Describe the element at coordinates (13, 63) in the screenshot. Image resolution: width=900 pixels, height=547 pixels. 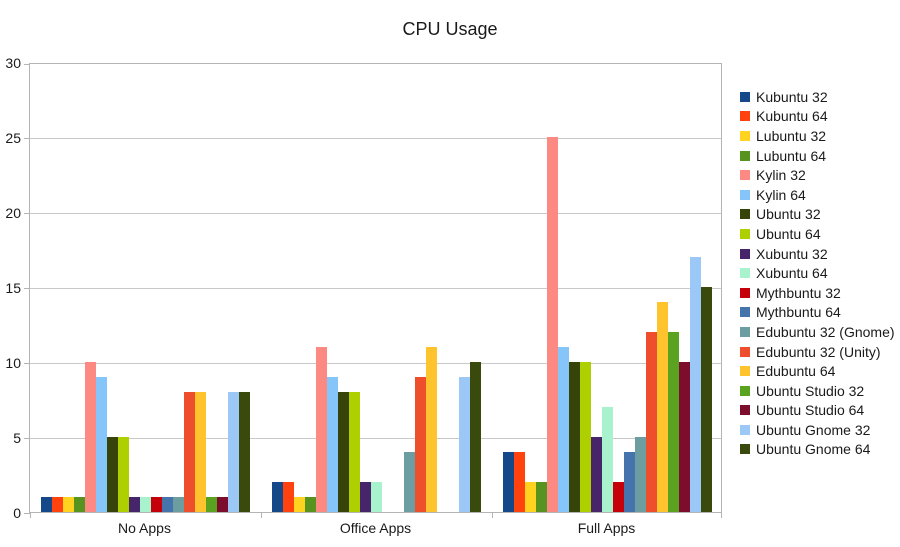
I see `y-axis-label: 30` at that location.